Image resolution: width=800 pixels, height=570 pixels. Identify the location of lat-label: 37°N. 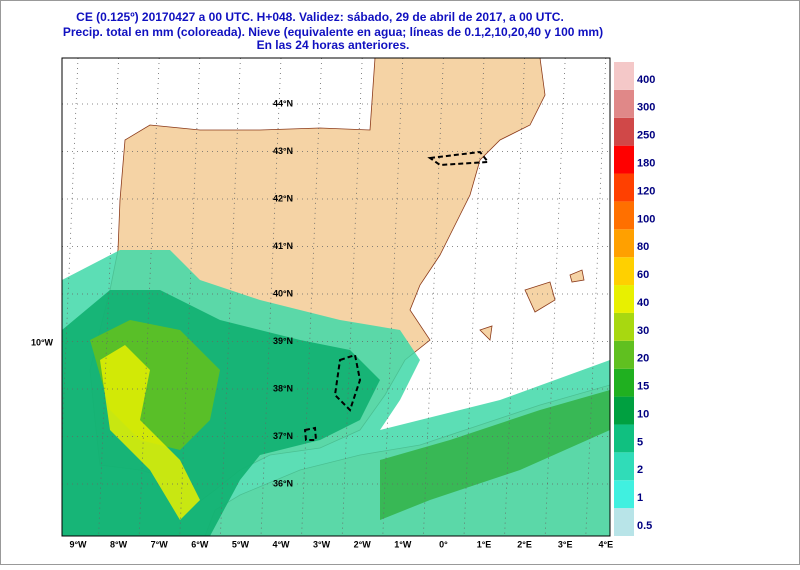
(283, 436).